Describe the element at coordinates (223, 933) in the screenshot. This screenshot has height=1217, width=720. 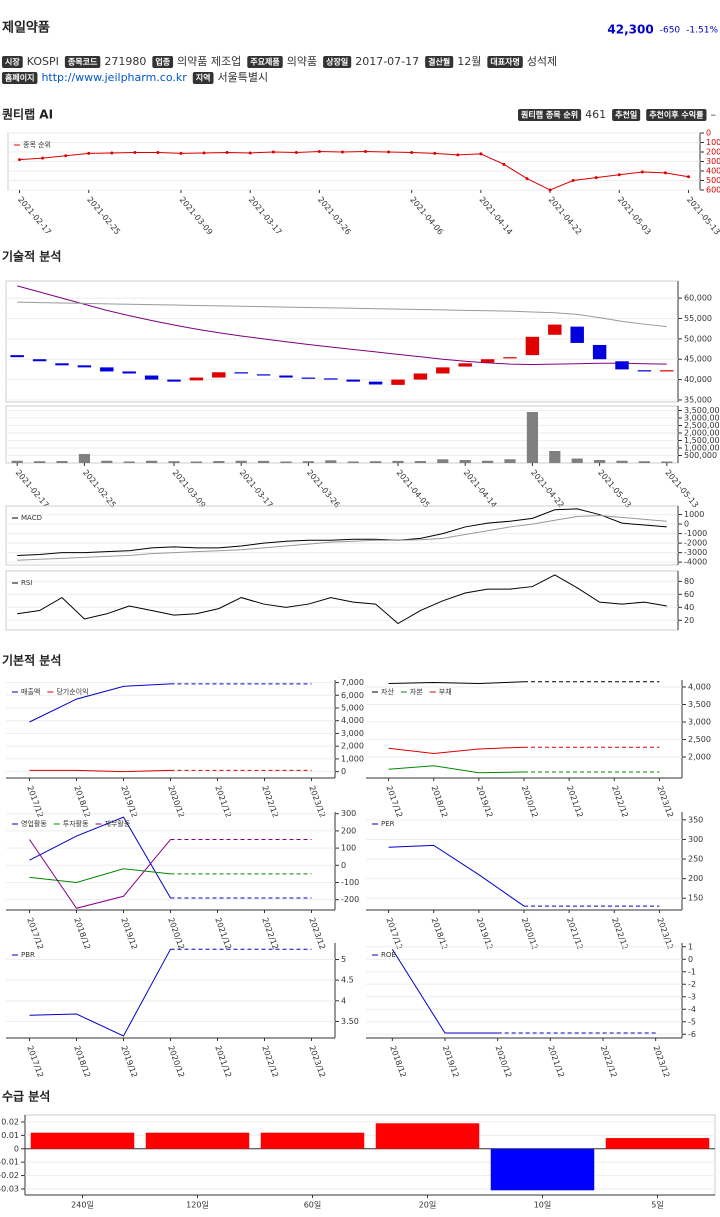
I see `x-tick-label: 2021/12` at that location.